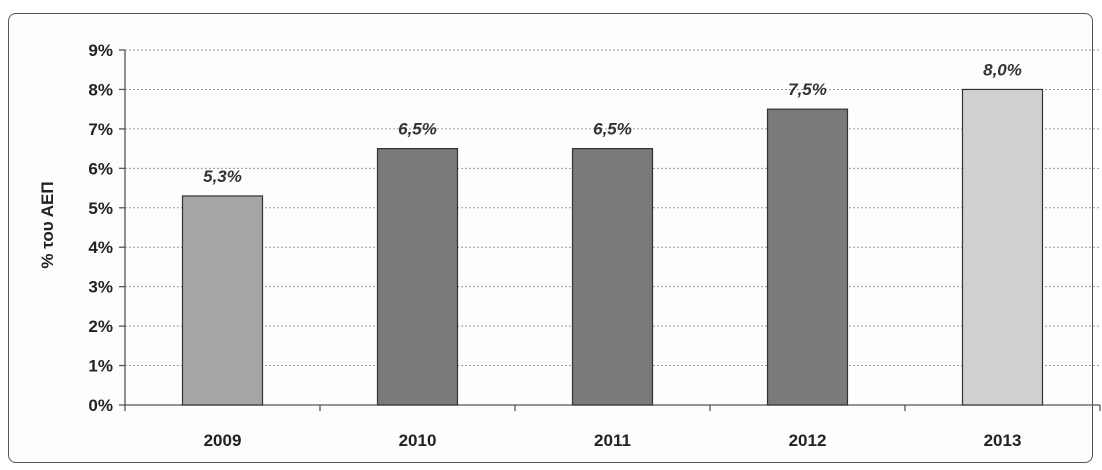  What do you see at coordinates (100, 287) in the screenshot?
I see `y-tick-label: 3%` at bounding box center [100, 287].